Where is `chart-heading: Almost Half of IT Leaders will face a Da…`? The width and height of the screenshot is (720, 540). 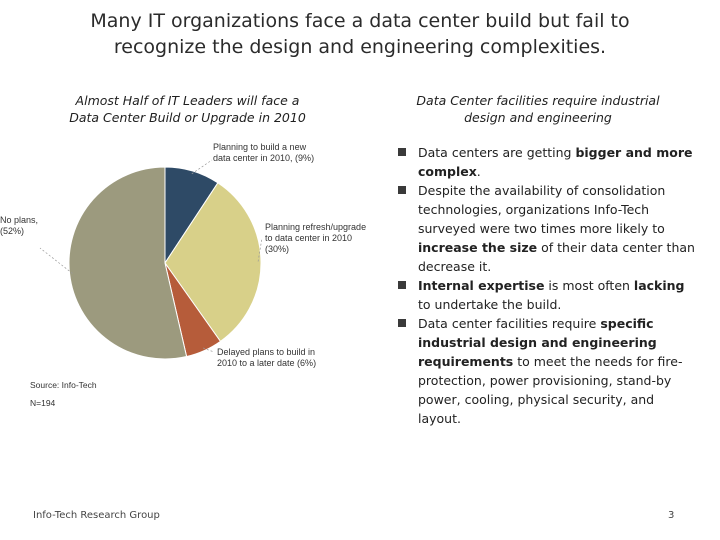
chart-heading: Almost Half of IT Leaders will face a Da… is located at coordinates (187, 109).